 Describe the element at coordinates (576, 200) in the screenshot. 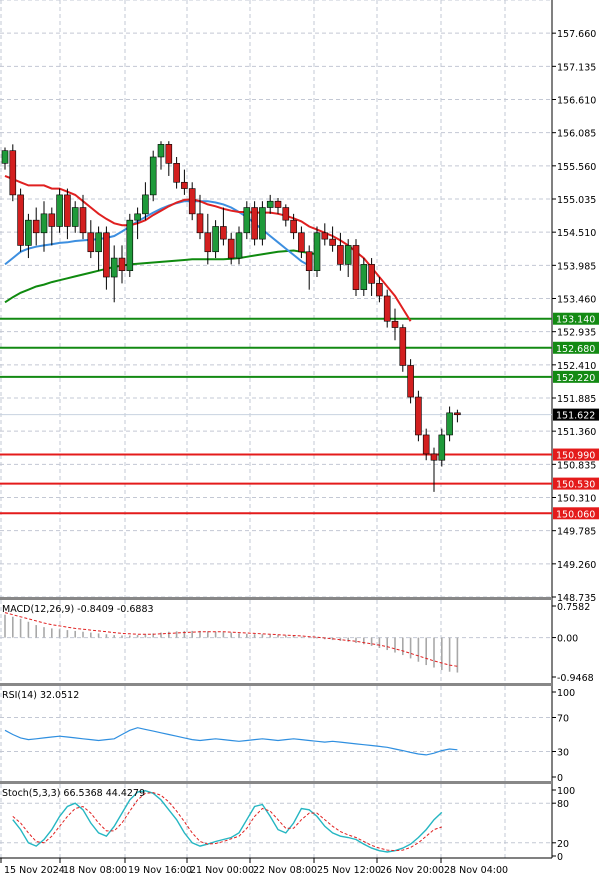

I see `price-tick-label: 155.035` at that location.